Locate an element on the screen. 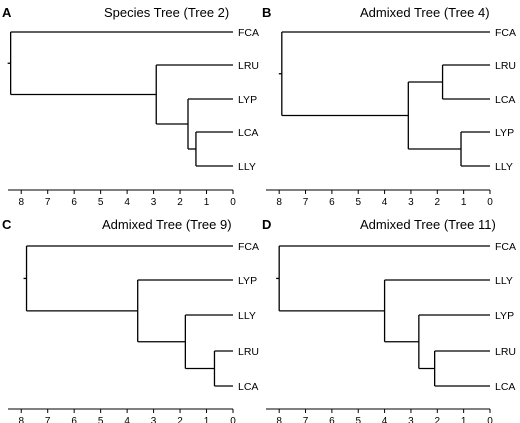 The width and height of the screenshot is (520, 423). panel-letter: B is located at coordinates (266, 12).